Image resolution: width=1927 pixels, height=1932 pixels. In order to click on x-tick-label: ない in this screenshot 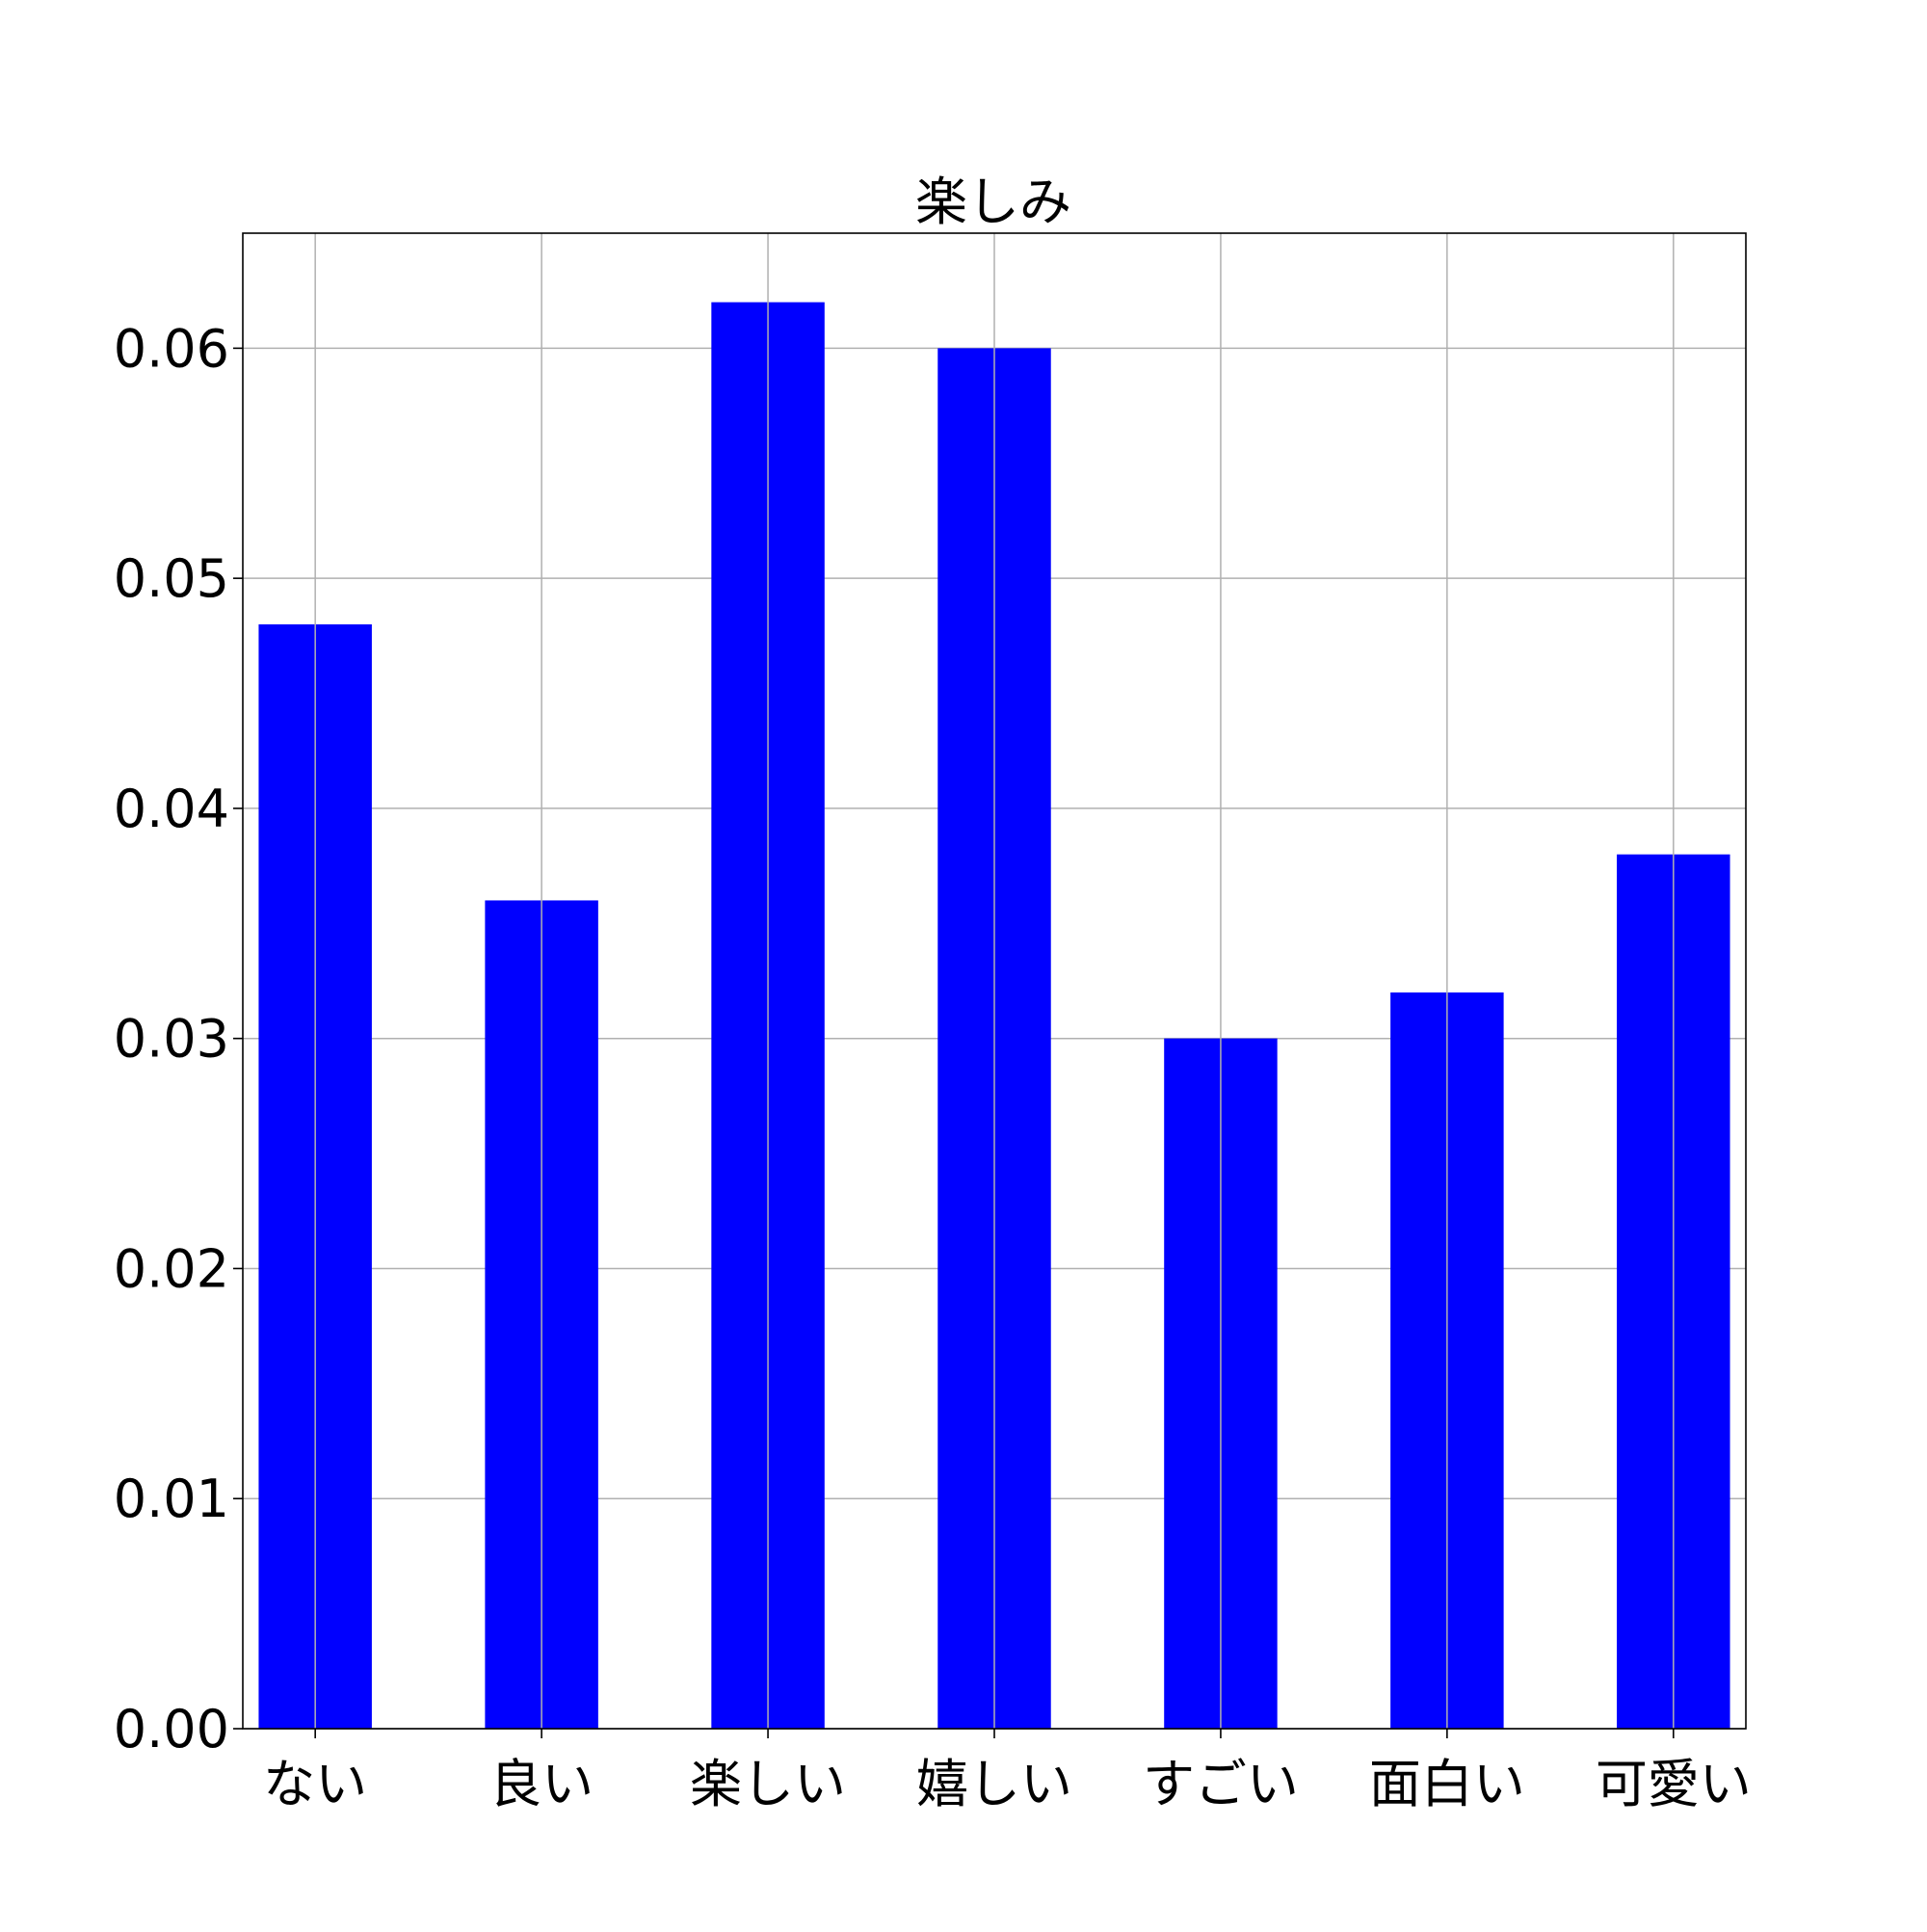, I will do `click(315, 1784)`.